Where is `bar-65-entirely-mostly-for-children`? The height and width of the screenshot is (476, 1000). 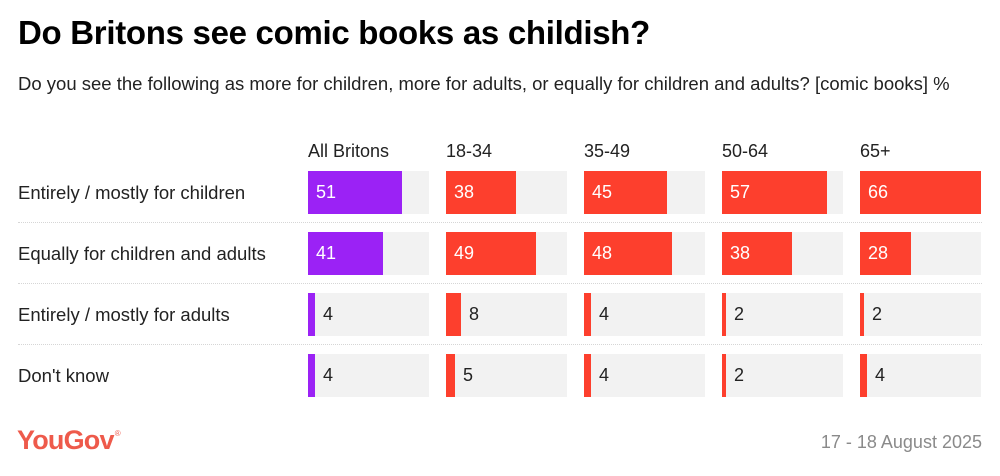
bar-65-entirely-mostly-for-children is located at coordinates (920, 192).